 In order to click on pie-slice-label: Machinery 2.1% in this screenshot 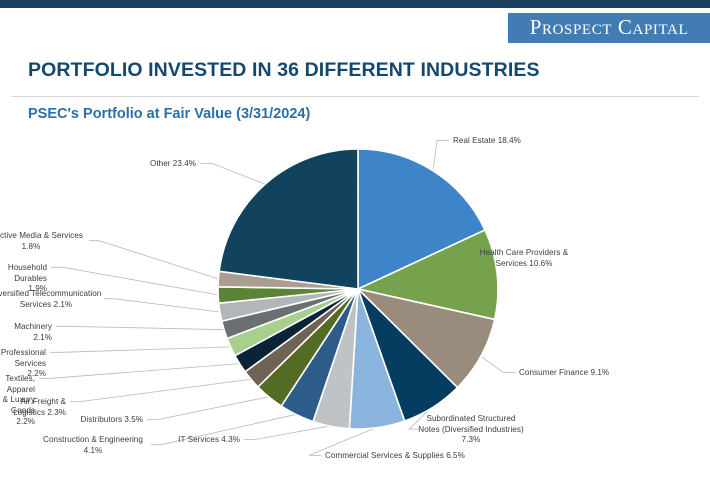, I will do `click(33, 332)`.